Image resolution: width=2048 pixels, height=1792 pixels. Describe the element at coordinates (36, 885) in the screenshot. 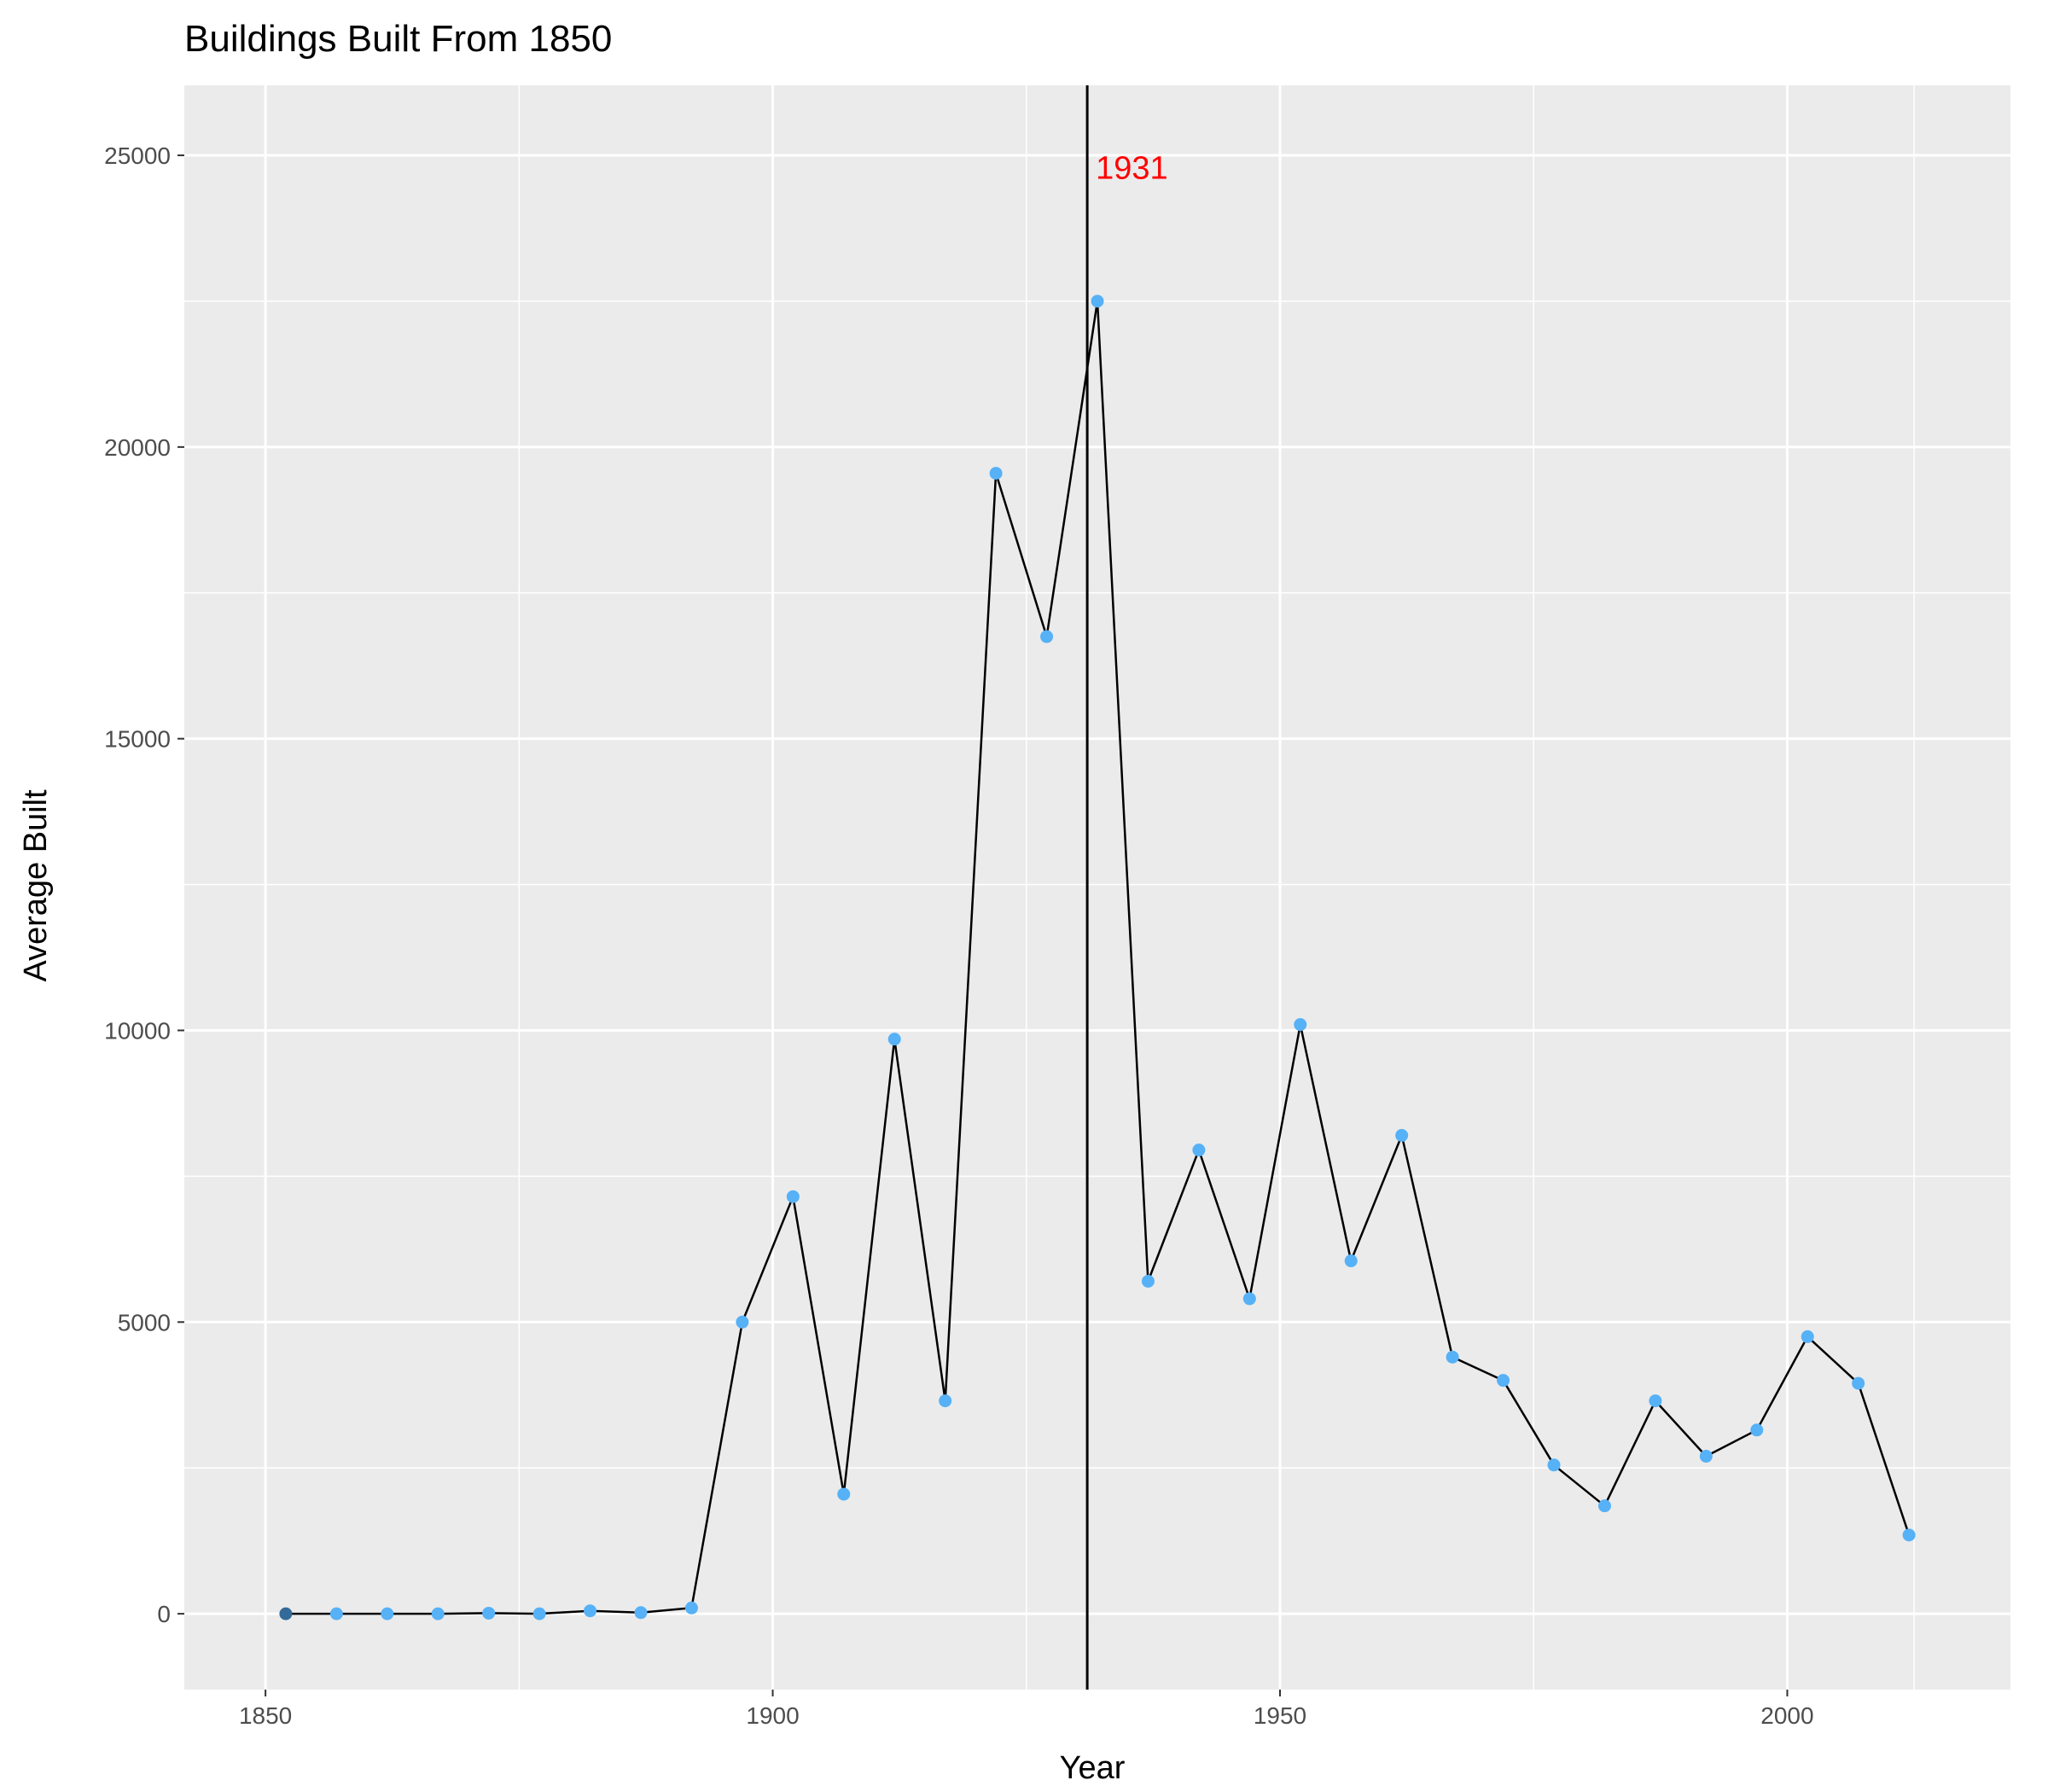

I see `y-axis-title: Average Built` at that location.